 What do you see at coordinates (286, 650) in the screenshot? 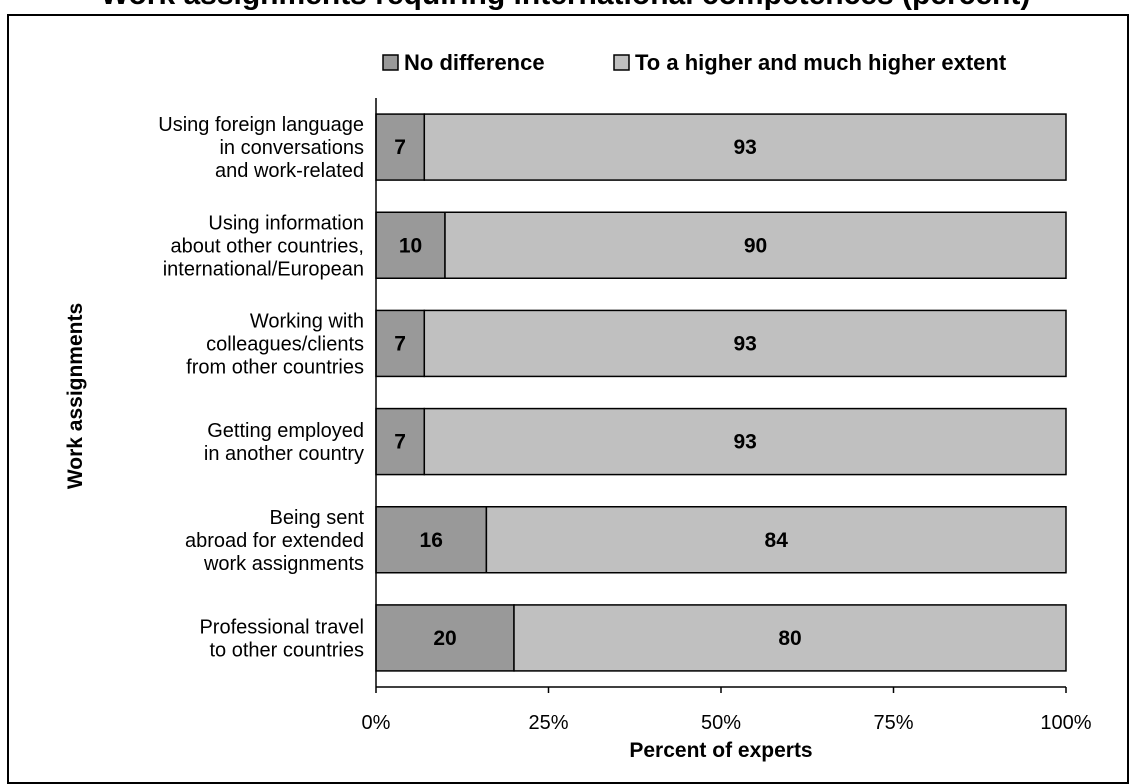
I see `category-label-6-line-2: to other countries` at bounding box center [286, 650].